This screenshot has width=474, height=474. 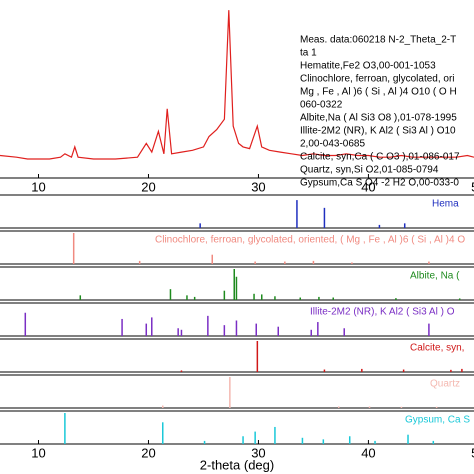 I want to click on phase-label: Illite-2M2 (NR), K Al2 ( Si3 Al ) O, so click(x=382, y=312).